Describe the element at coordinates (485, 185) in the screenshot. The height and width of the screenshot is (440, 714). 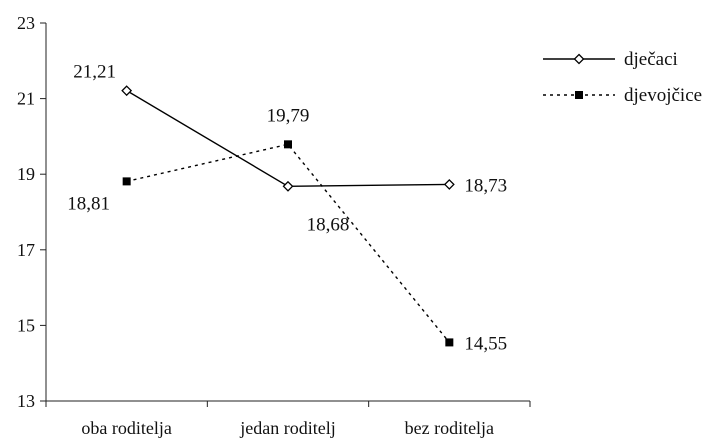
I see `data-label: 18,73` at that location.